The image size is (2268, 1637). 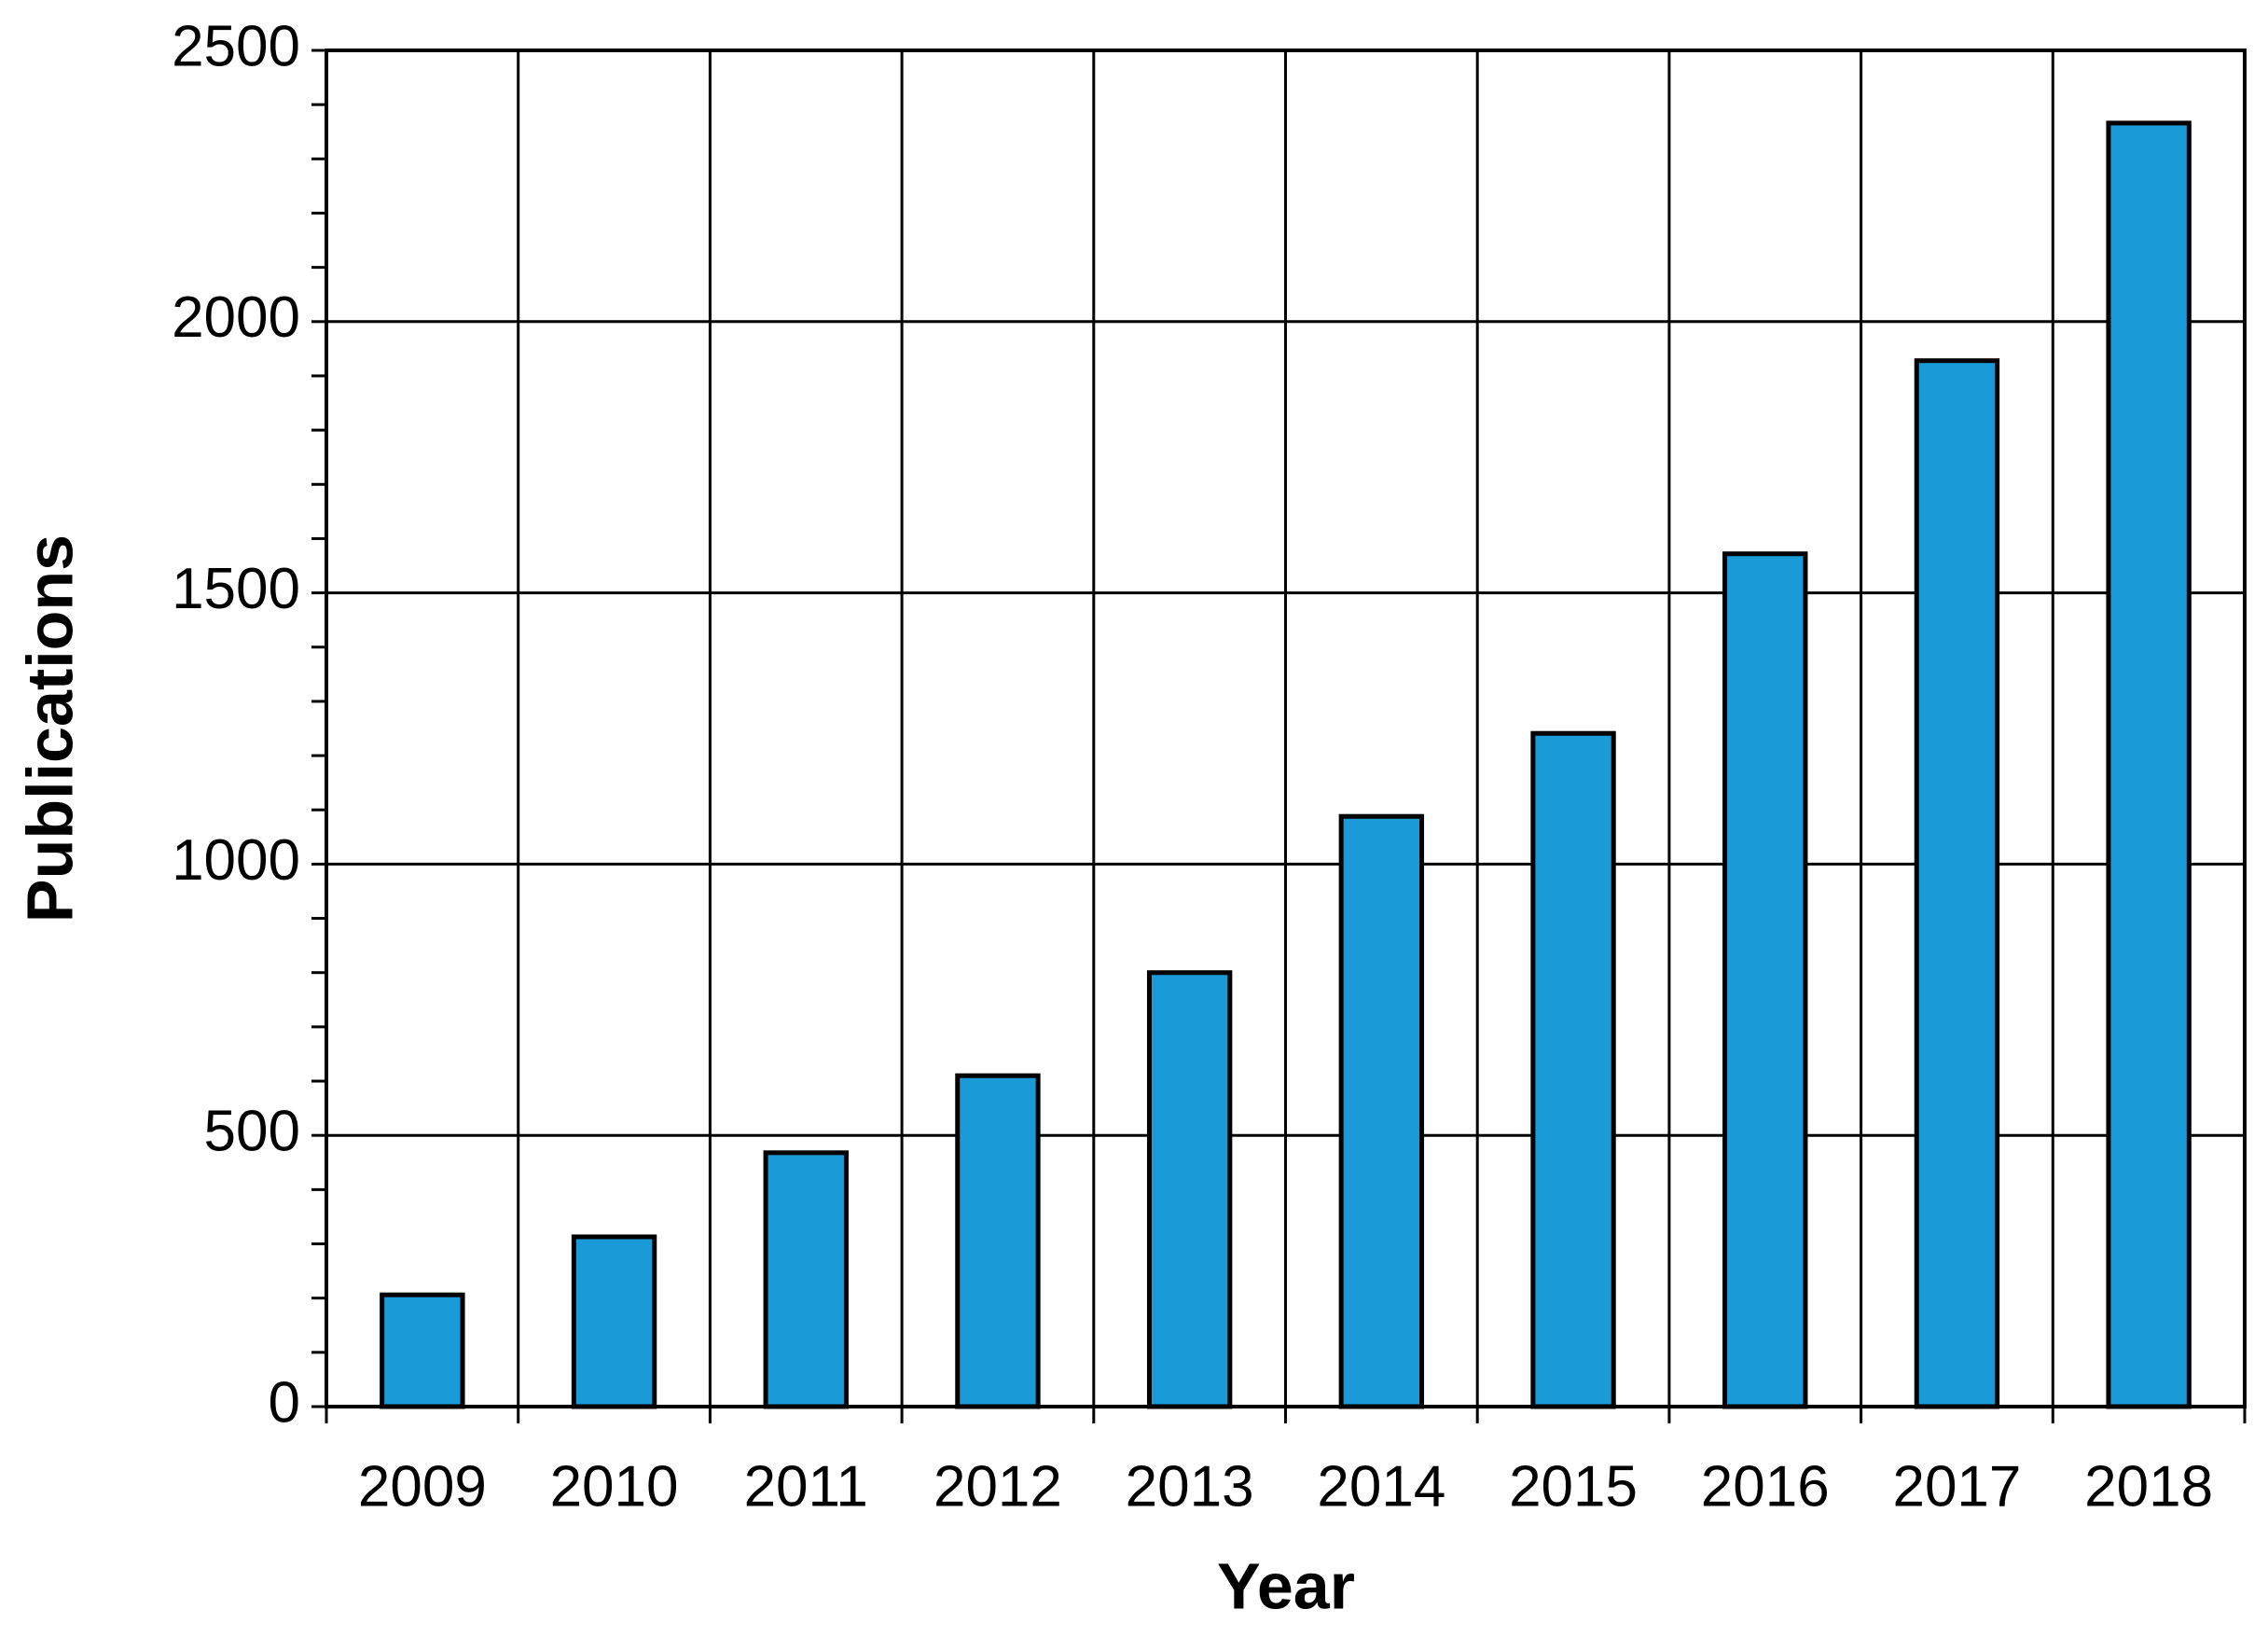 What do you see at coordinates (614, 1486) in the screenshot?
I see `x-tick-label: 2010` at bounding box center [614, 1486].